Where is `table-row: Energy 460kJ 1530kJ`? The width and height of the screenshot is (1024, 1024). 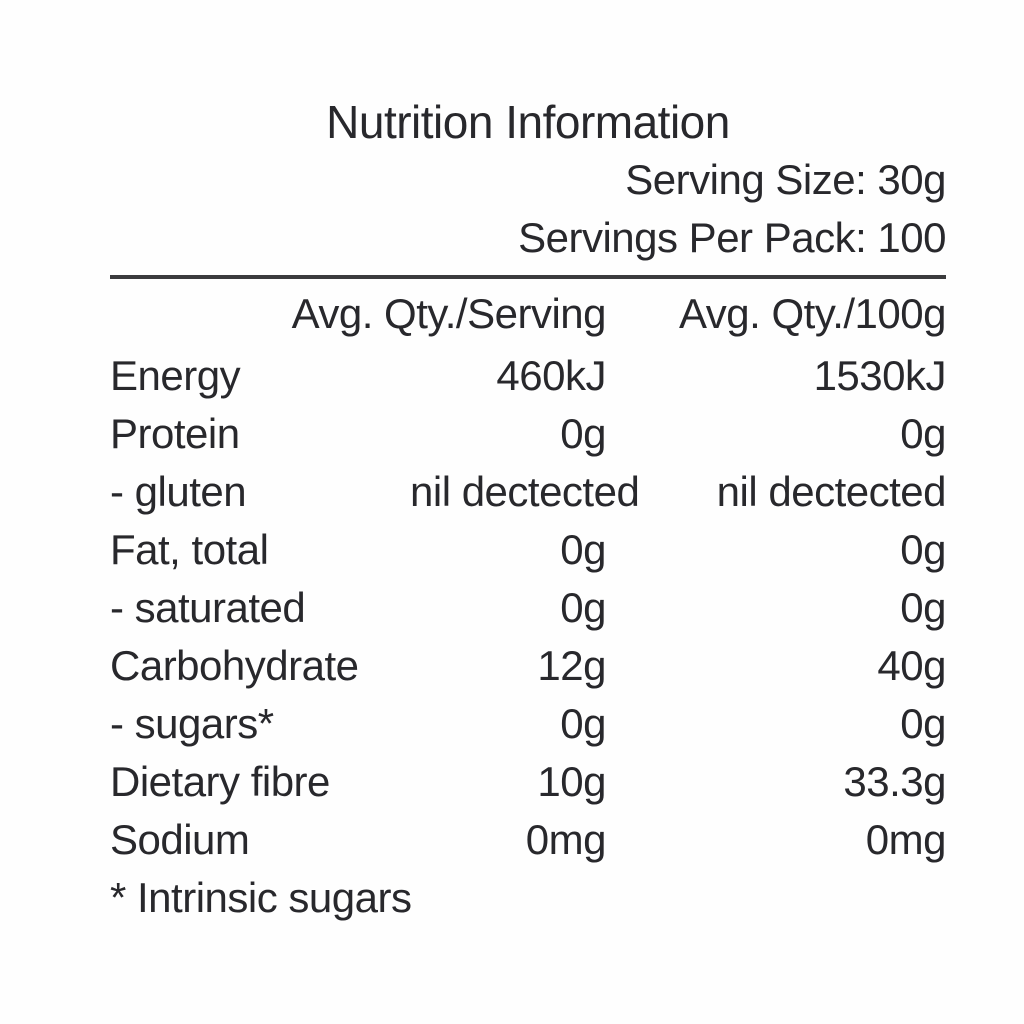
table-row: Energy 460kJ 1530kJ is located at coordinates (528, 376).